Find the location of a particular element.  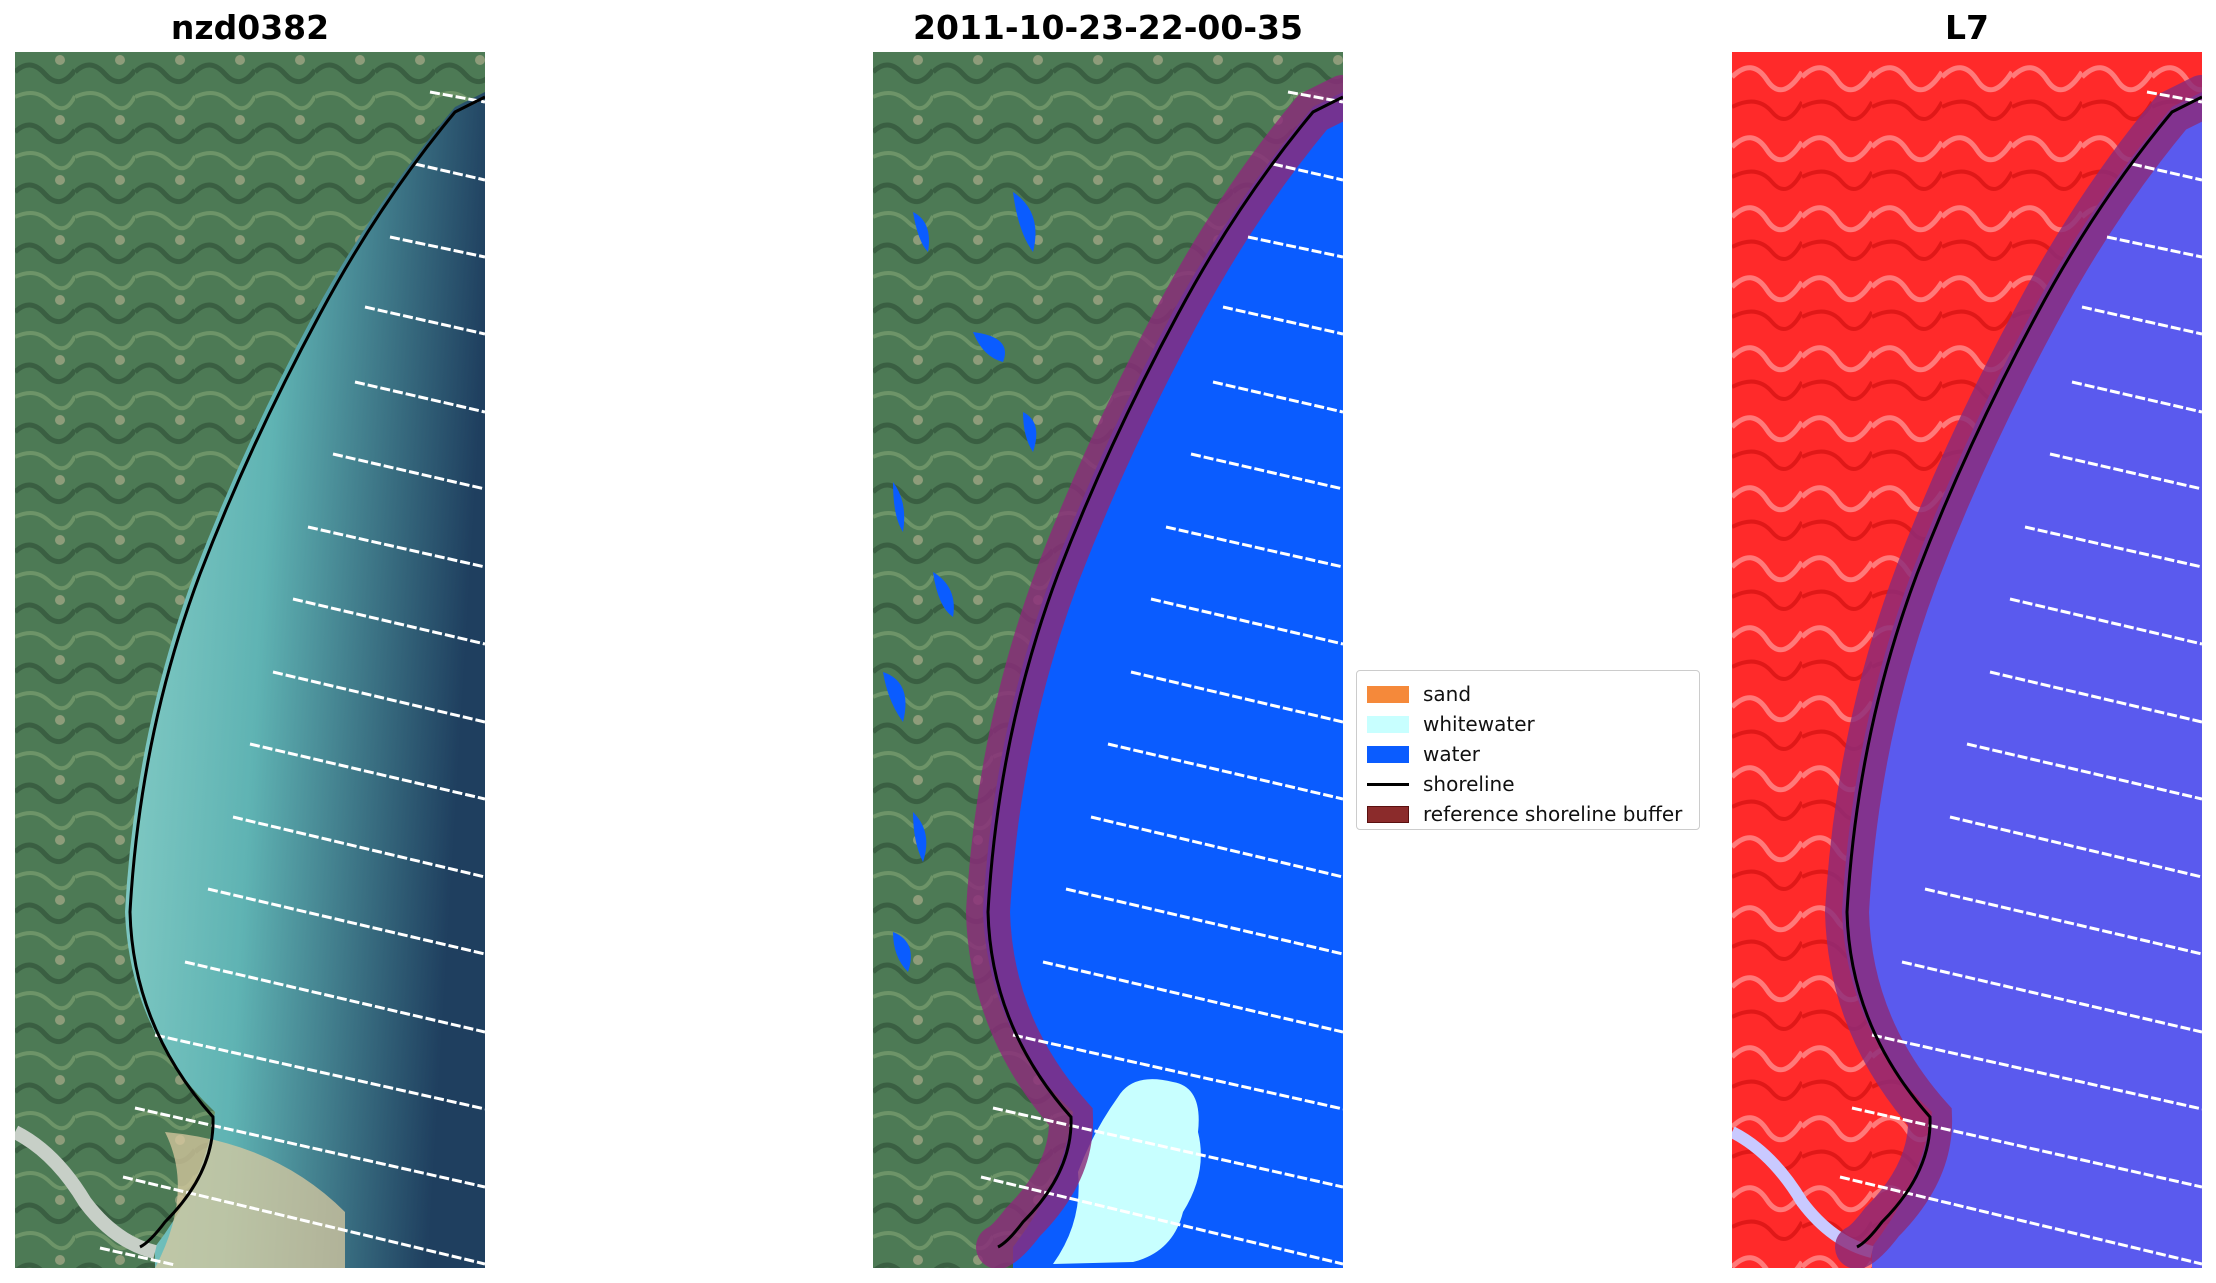

legend-item-sand: sand is located at coordinates (1528, 694).